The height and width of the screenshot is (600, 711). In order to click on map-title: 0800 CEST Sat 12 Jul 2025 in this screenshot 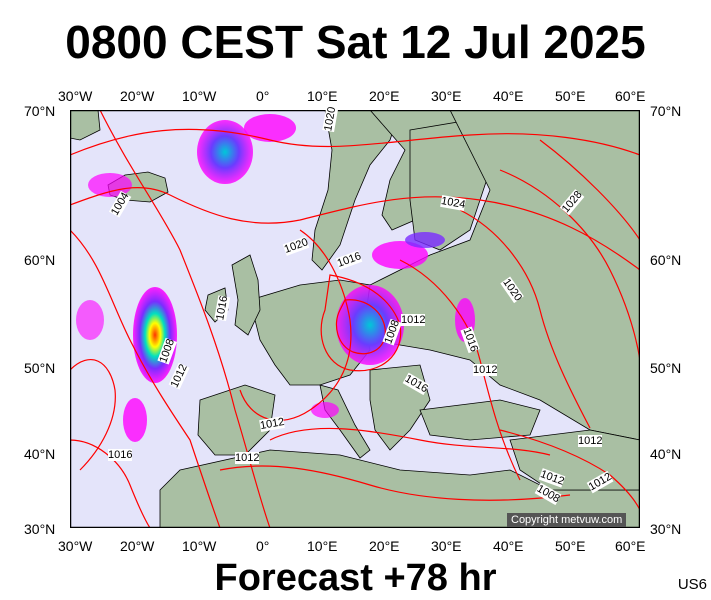, I will do `click(355, 42)`.